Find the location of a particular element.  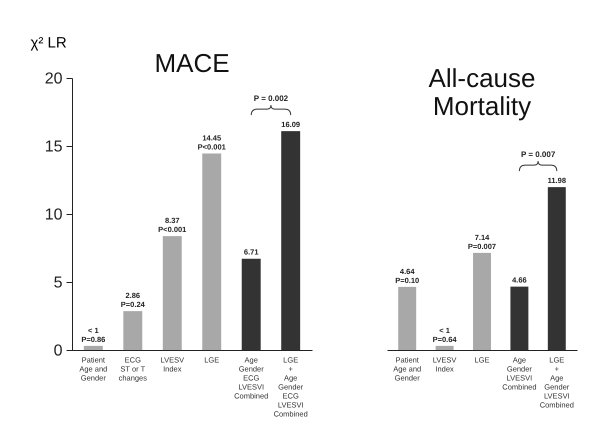

y-tick-label: 0 is located at coordinates (58, 351).